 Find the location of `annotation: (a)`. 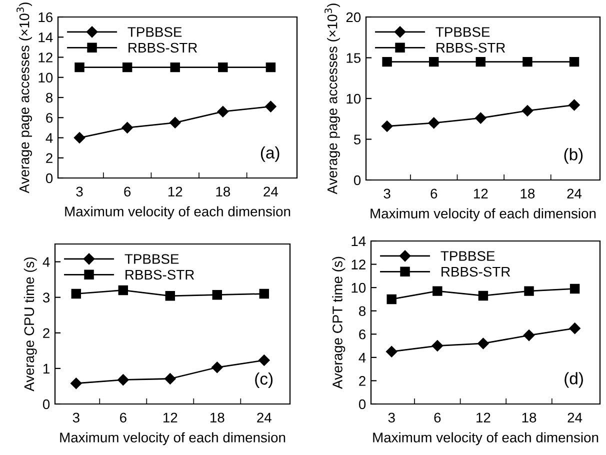

annotation: (a) is located at coordinates (270, 154).